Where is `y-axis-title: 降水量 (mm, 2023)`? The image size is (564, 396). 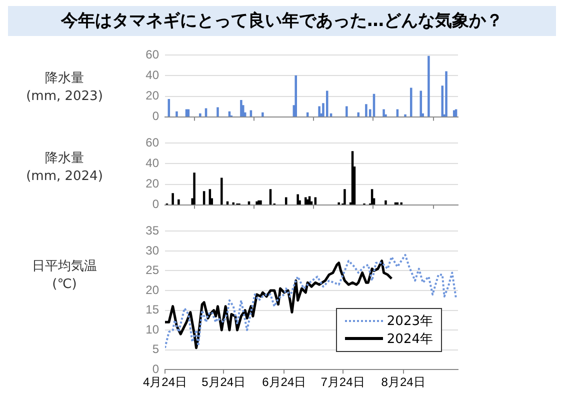 y-axis-title: 降水量 (mm, 2023) is located at coordinates (64, 88).